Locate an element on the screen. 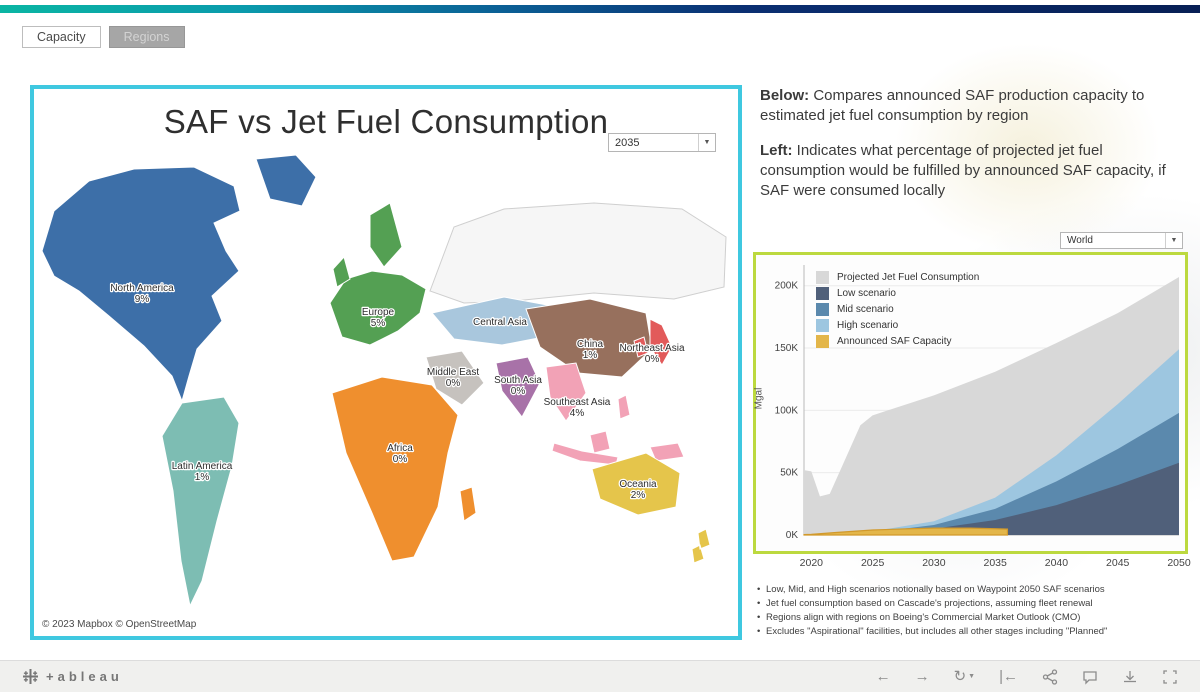 The width and height of the screenshot is (1200, 692). map-label-south-asia: South Asia 0% is located at coordinates (518, 386).